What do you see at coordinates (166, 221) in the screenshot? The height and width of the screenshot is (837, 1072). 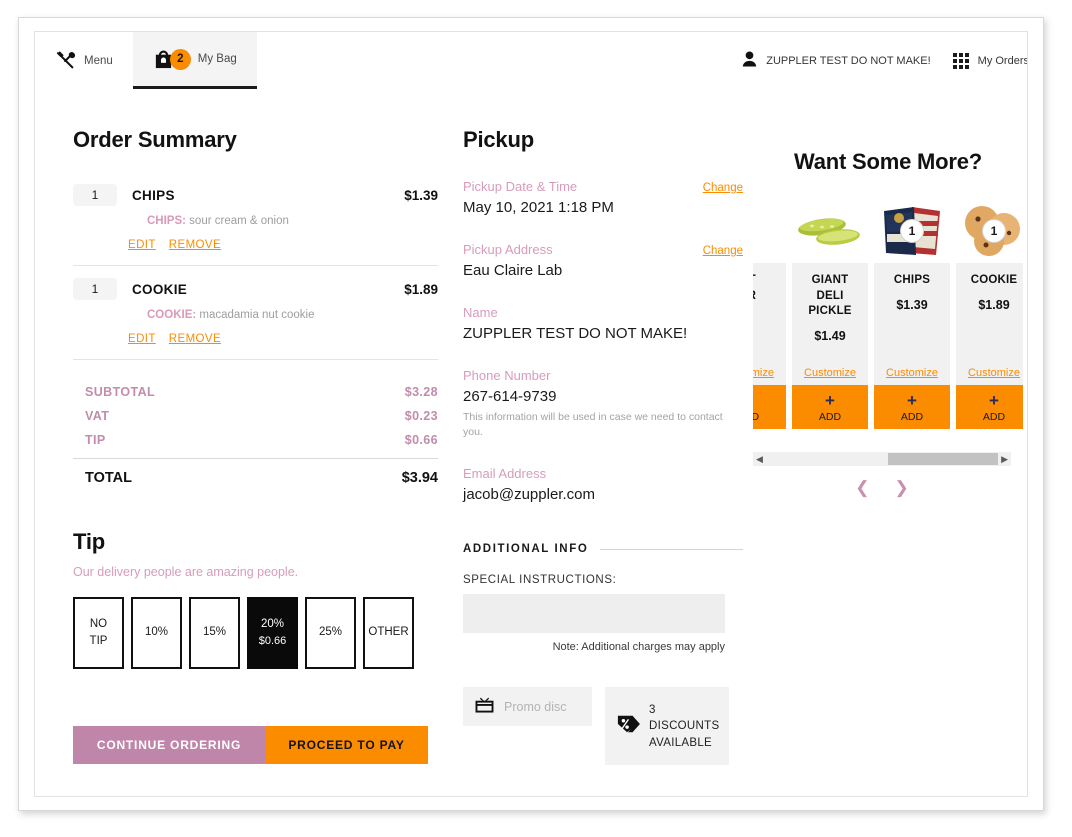 I see `order-item-option-label: CHIPS:` at bounding box center [166, 221].